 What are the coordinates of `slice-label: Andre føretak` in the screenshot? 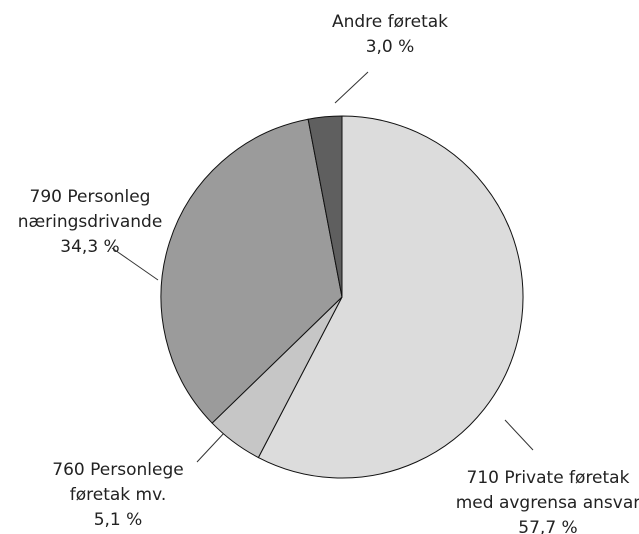 It's located at (390, 22).